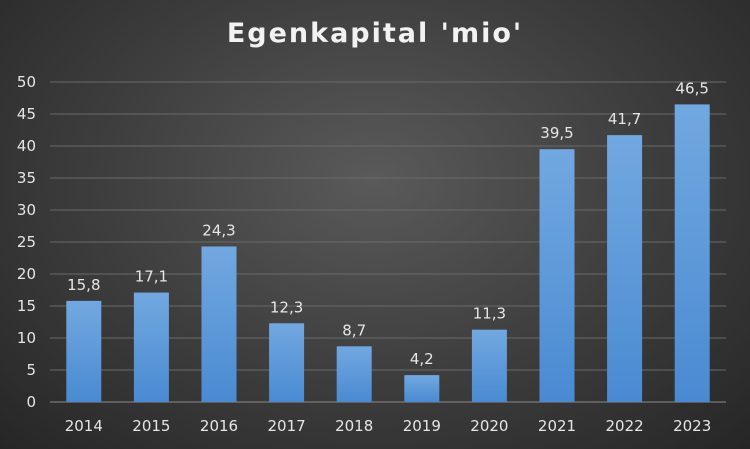 This screenshot has width=750, height=449. I want to click on data-label-2015: 17,1, so click(151, 277).